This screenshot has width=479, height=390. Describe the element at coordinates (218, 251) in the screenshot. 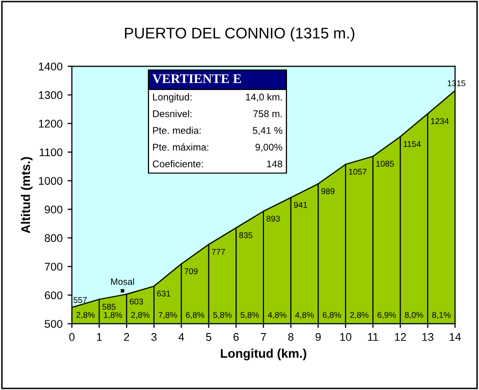

I see `data-label: 777` at that location.